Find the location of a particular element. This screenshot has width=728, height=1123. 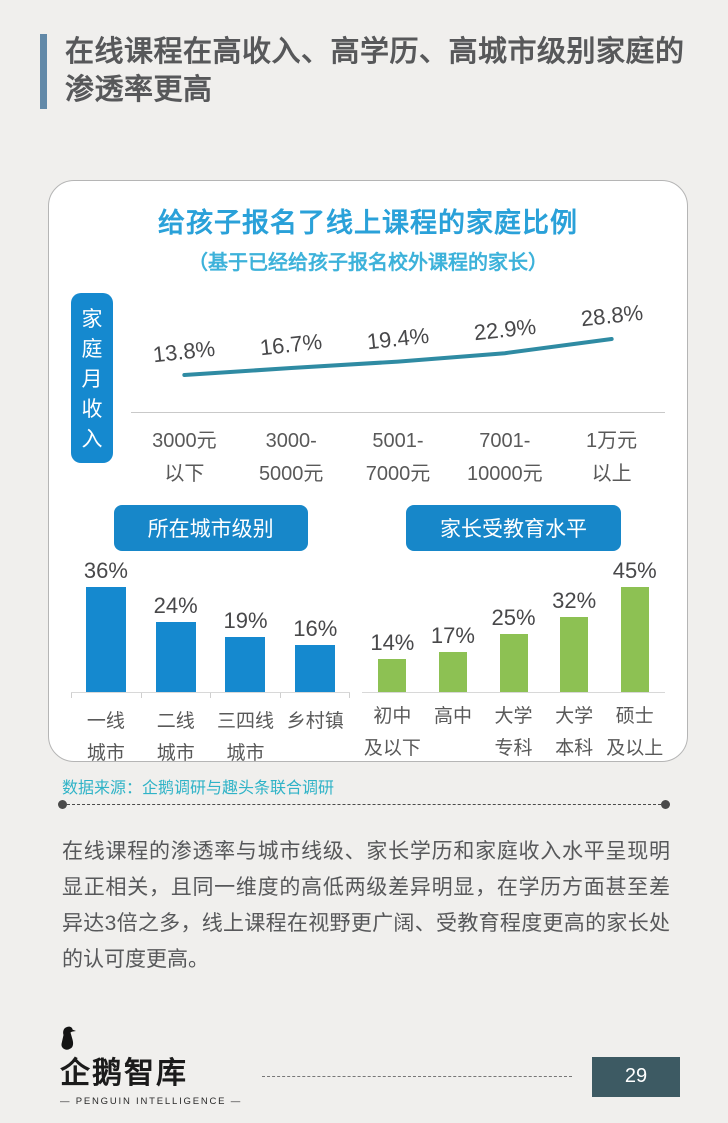

card-title: 给孩子报名了线上课程的家庭比例 is located at coordinates (368, 223).